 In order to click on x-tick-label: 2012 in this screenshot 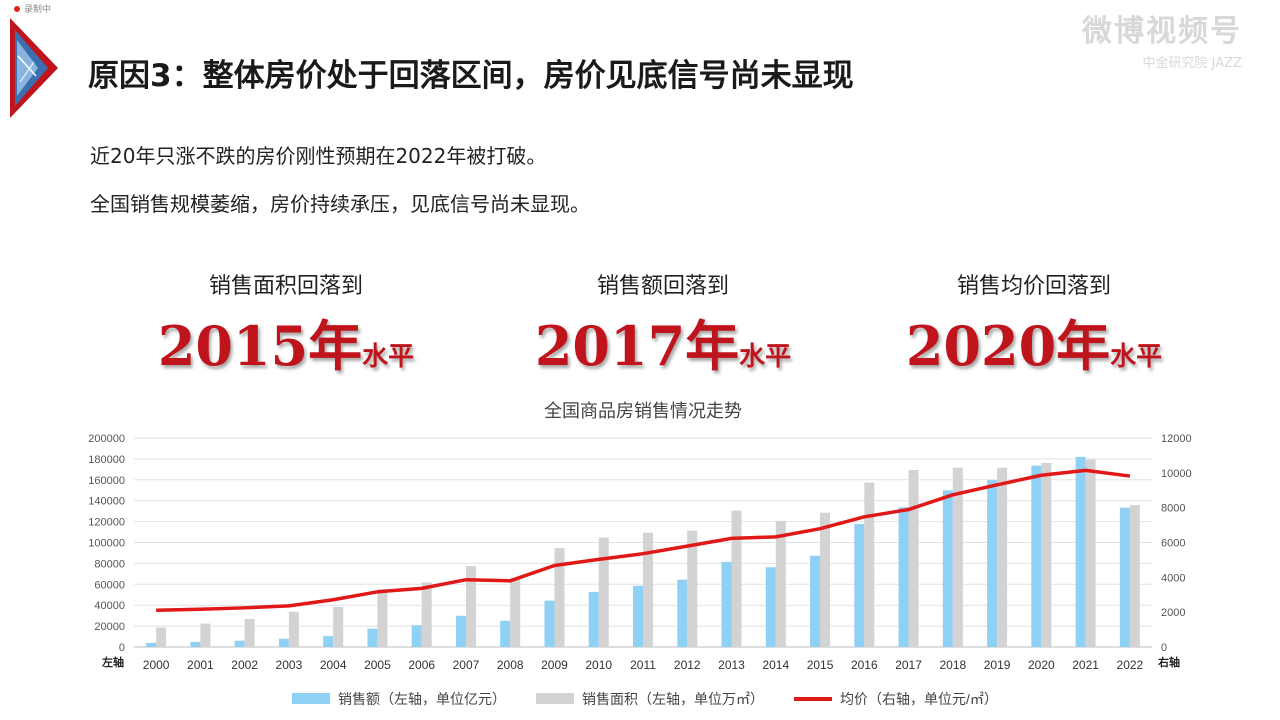, I will do `click(687, 665)`.